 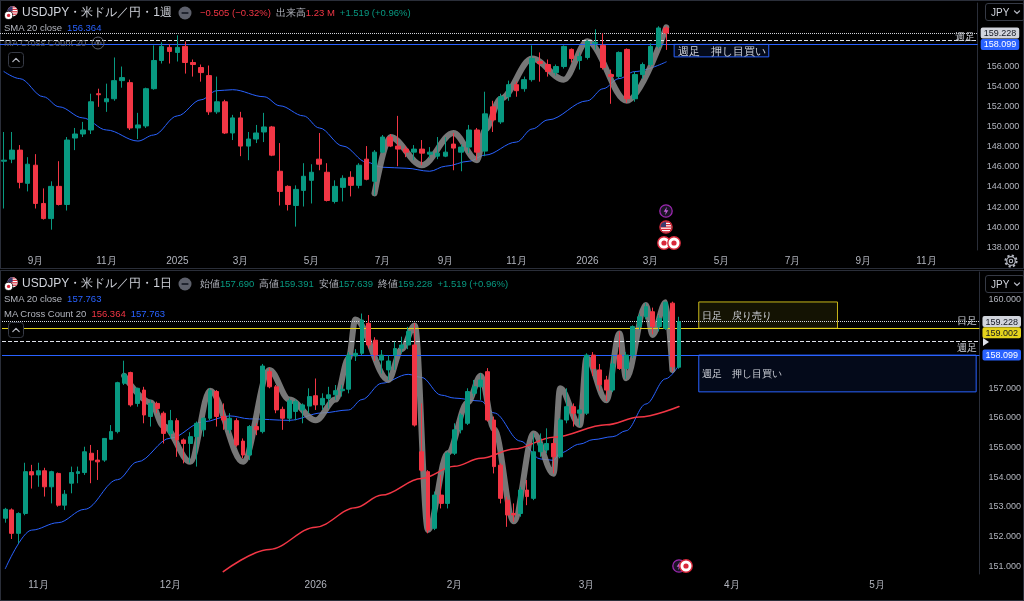 I want to click on x-tick-label: 2月, so click(x=454, y=584).